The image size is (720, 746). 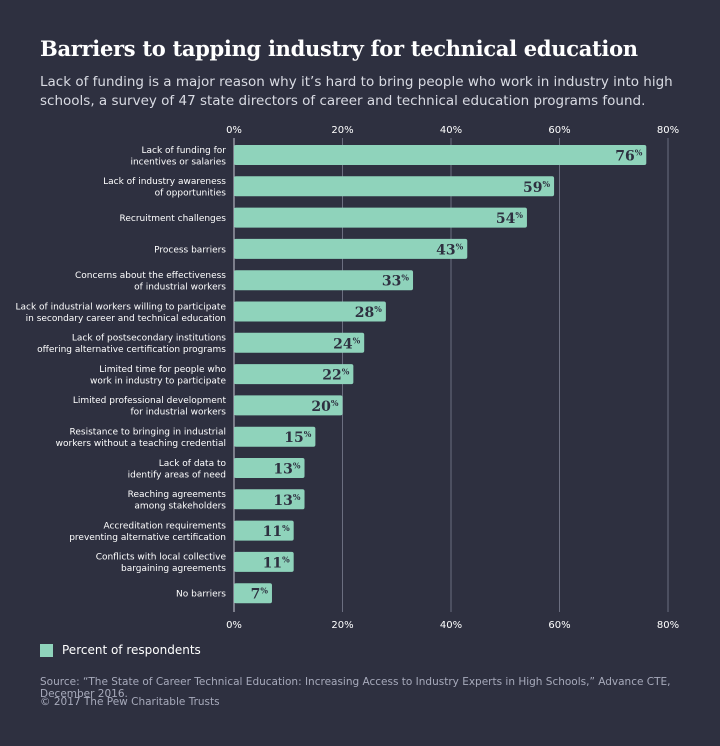 What do you see at coordinates (234, 130) in the screenshot?
I see `x-tick-label-top: 0%` at bounding box center [234, 130].